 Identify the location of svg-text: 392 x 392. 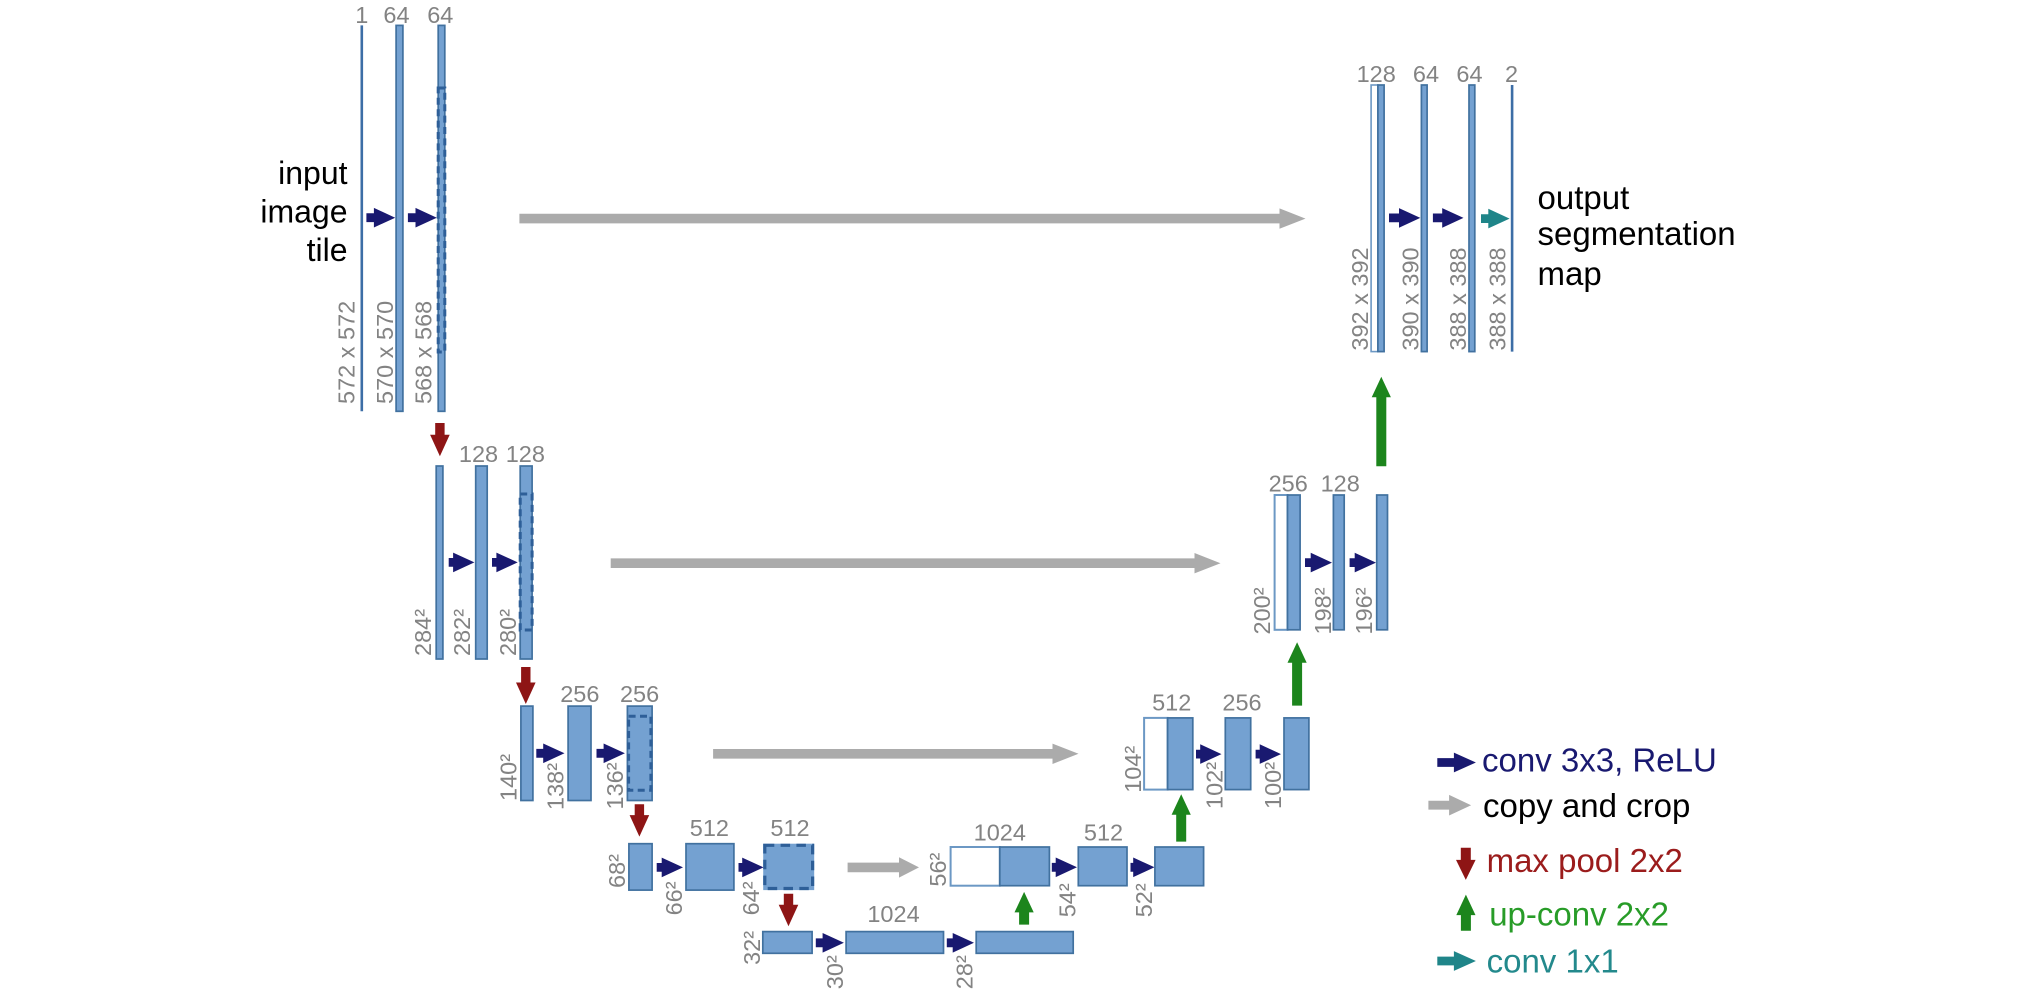
(1360, 298).